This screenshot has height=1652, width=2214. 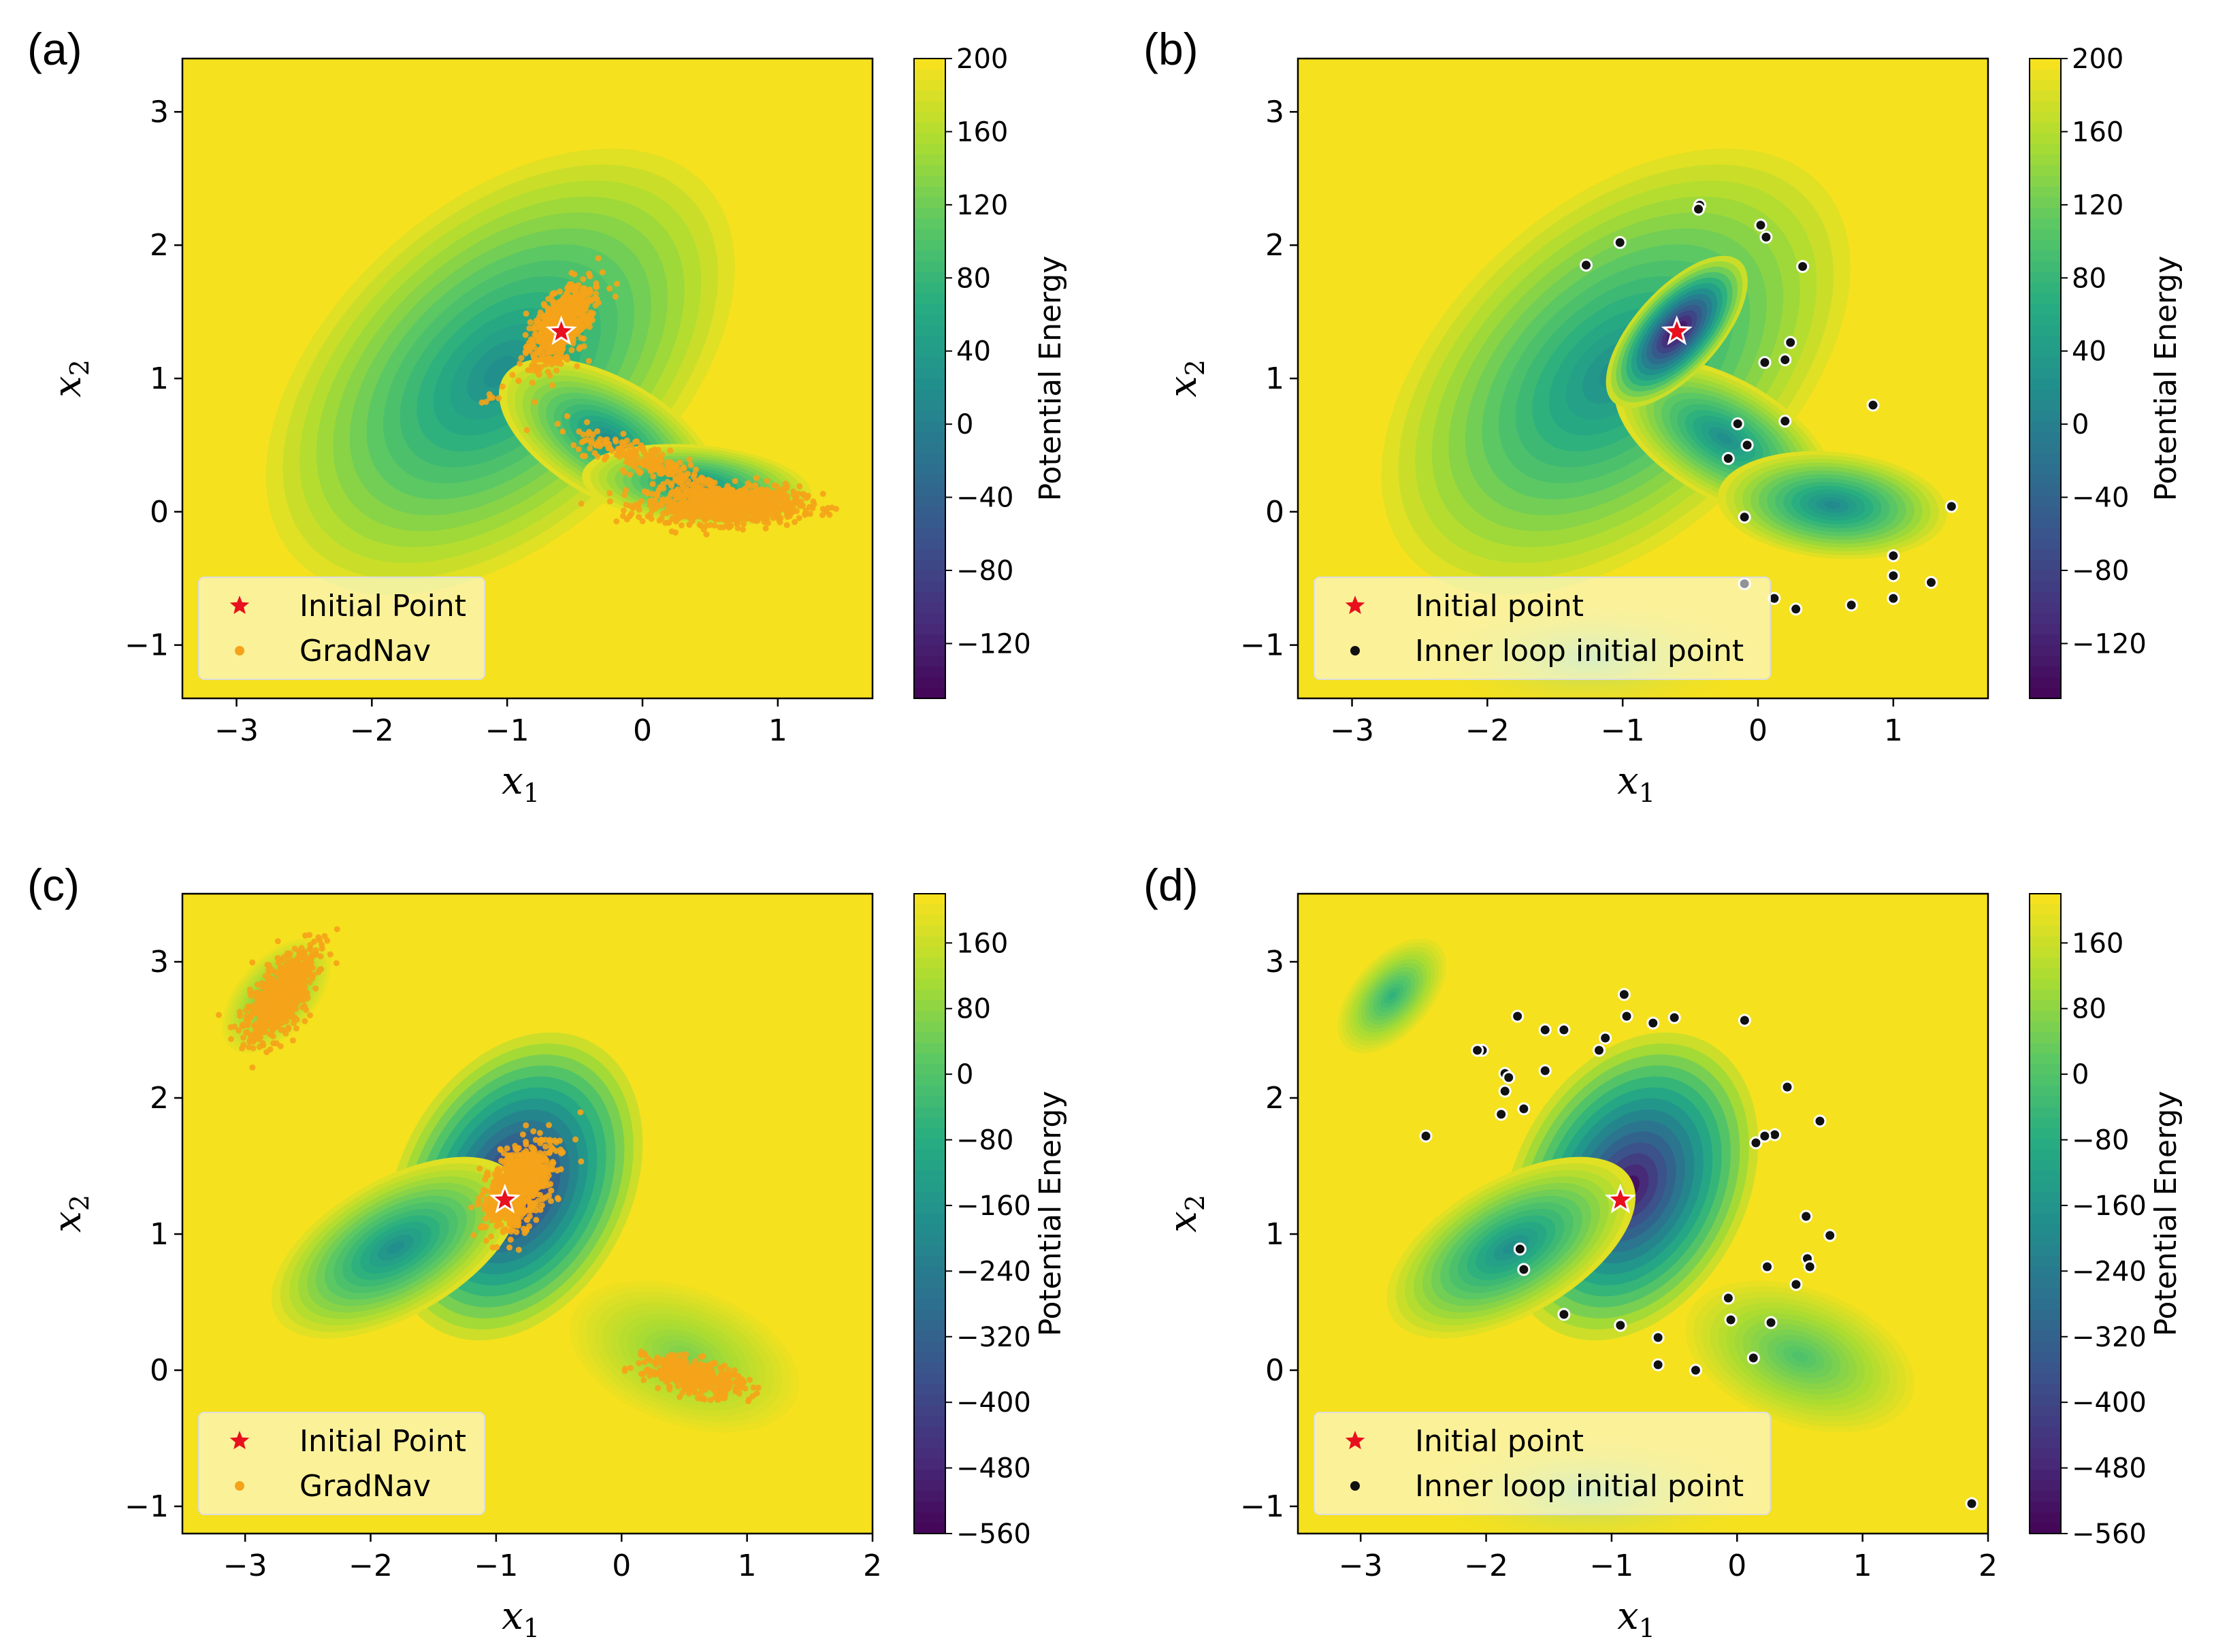 What do you see at coordinates (982, 943) in the screenshot?
I see `colorbar-tick-label: 160` at bounding box center [982, 943].